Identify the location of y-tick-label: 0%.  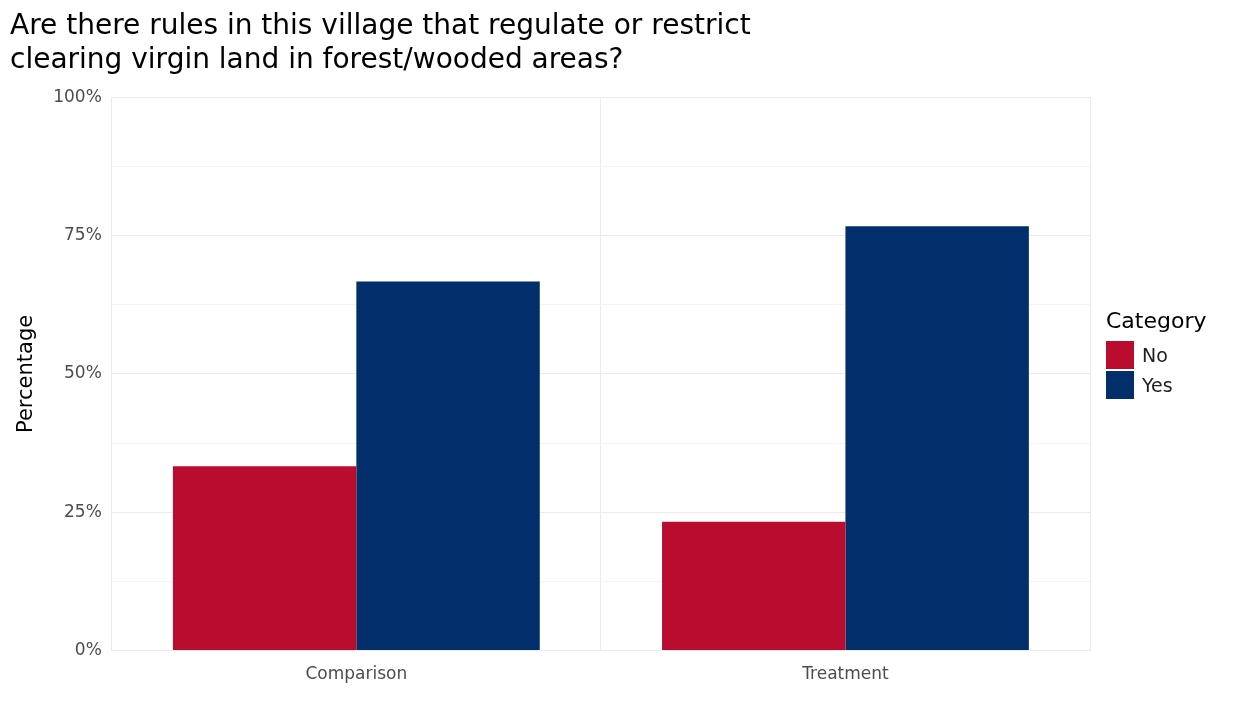
(88, 649).